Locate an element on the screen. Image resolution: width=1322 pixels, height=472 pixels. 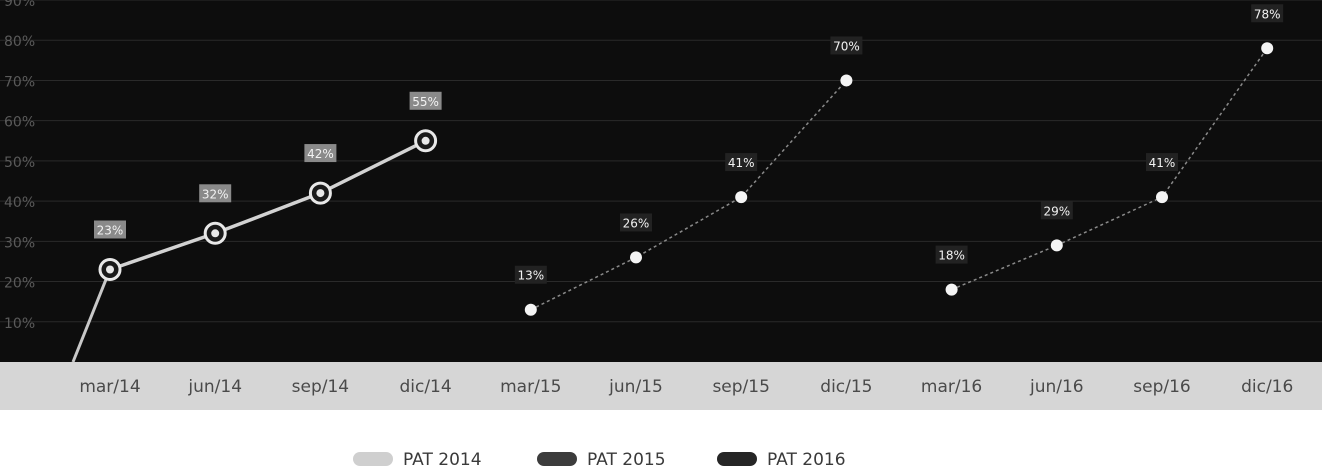
data-label: 26% is located at coordinates (636, 223).